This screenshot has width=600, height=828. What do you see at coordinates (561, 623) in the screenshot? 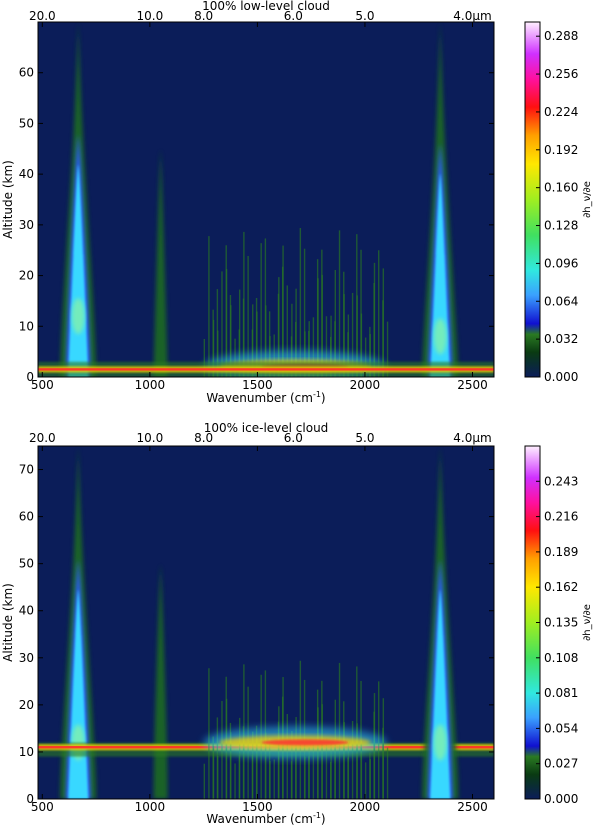
I see `colorbar-tick-label: 0.135` at bounding box center [561, 623].